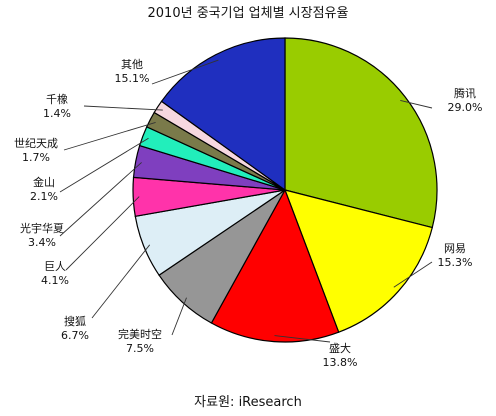 The width and height of the screenshot is (496, 416). Describe the element at coordinates (36, 143) in the screenshot. I see `slice-name-label: 世纪天成` at that location.